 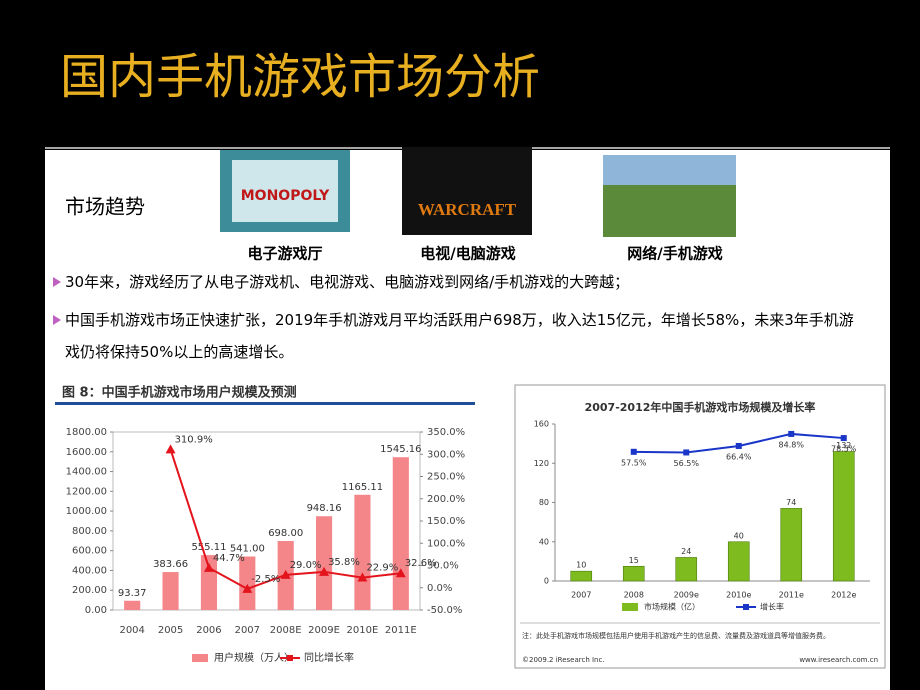 I want to click on line-value-label: 32.6%, so click(x=421, y=563).